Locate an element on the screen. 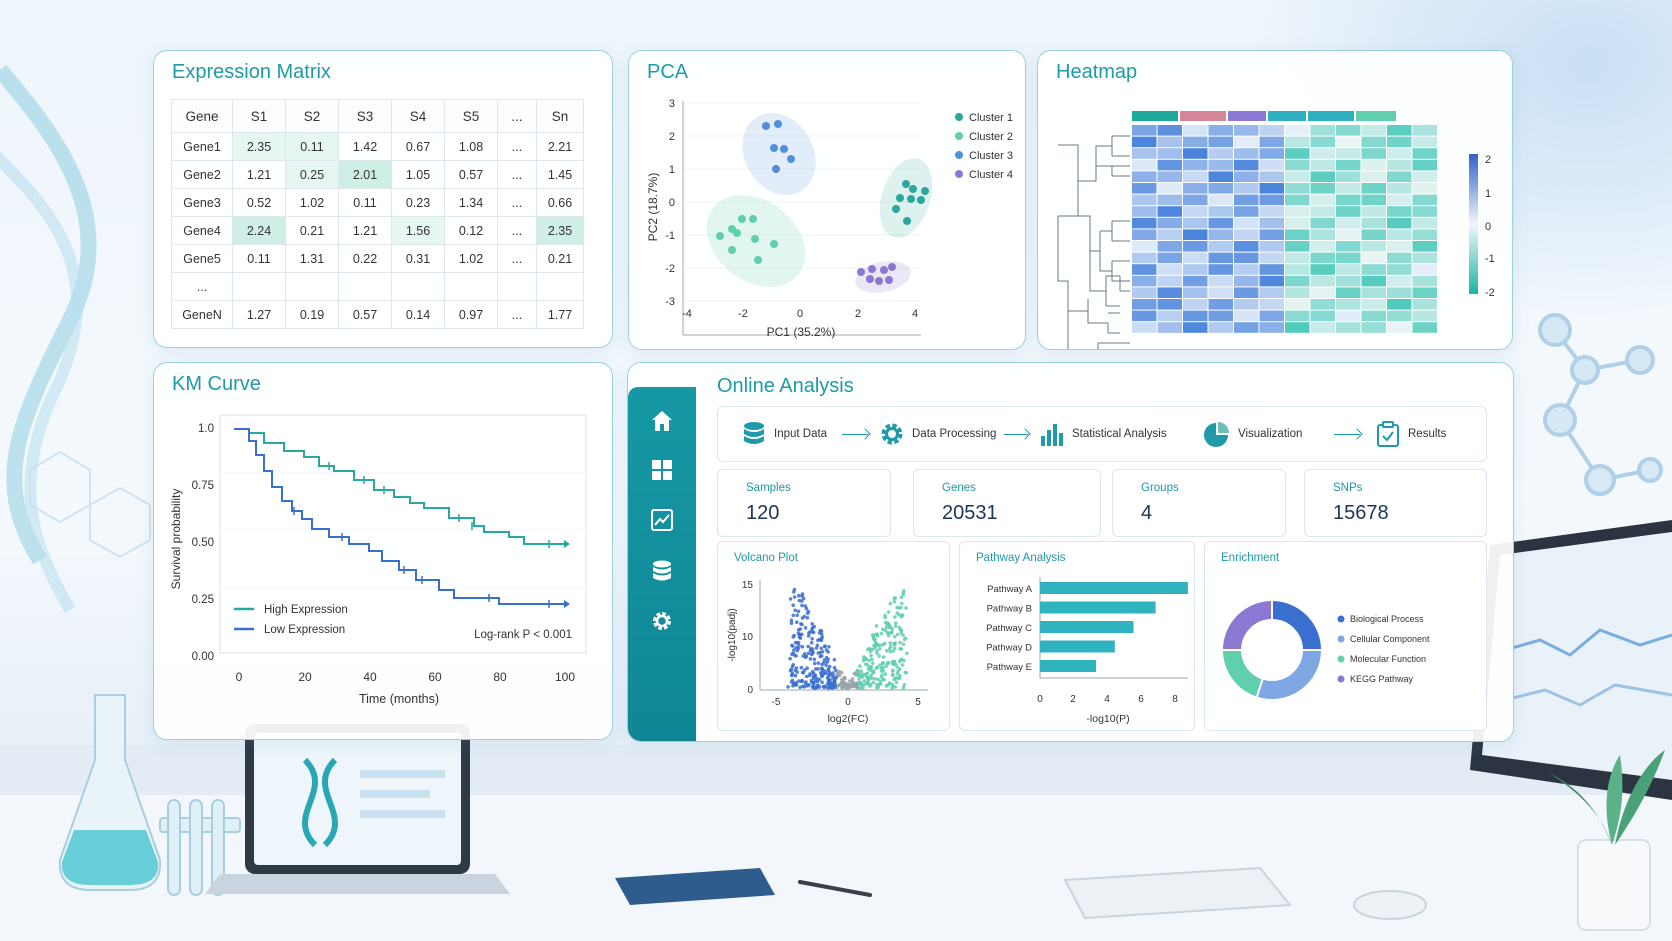 The width and height of the screenshot is (1672, 941). pca-point is located at coordinates (755, 239).